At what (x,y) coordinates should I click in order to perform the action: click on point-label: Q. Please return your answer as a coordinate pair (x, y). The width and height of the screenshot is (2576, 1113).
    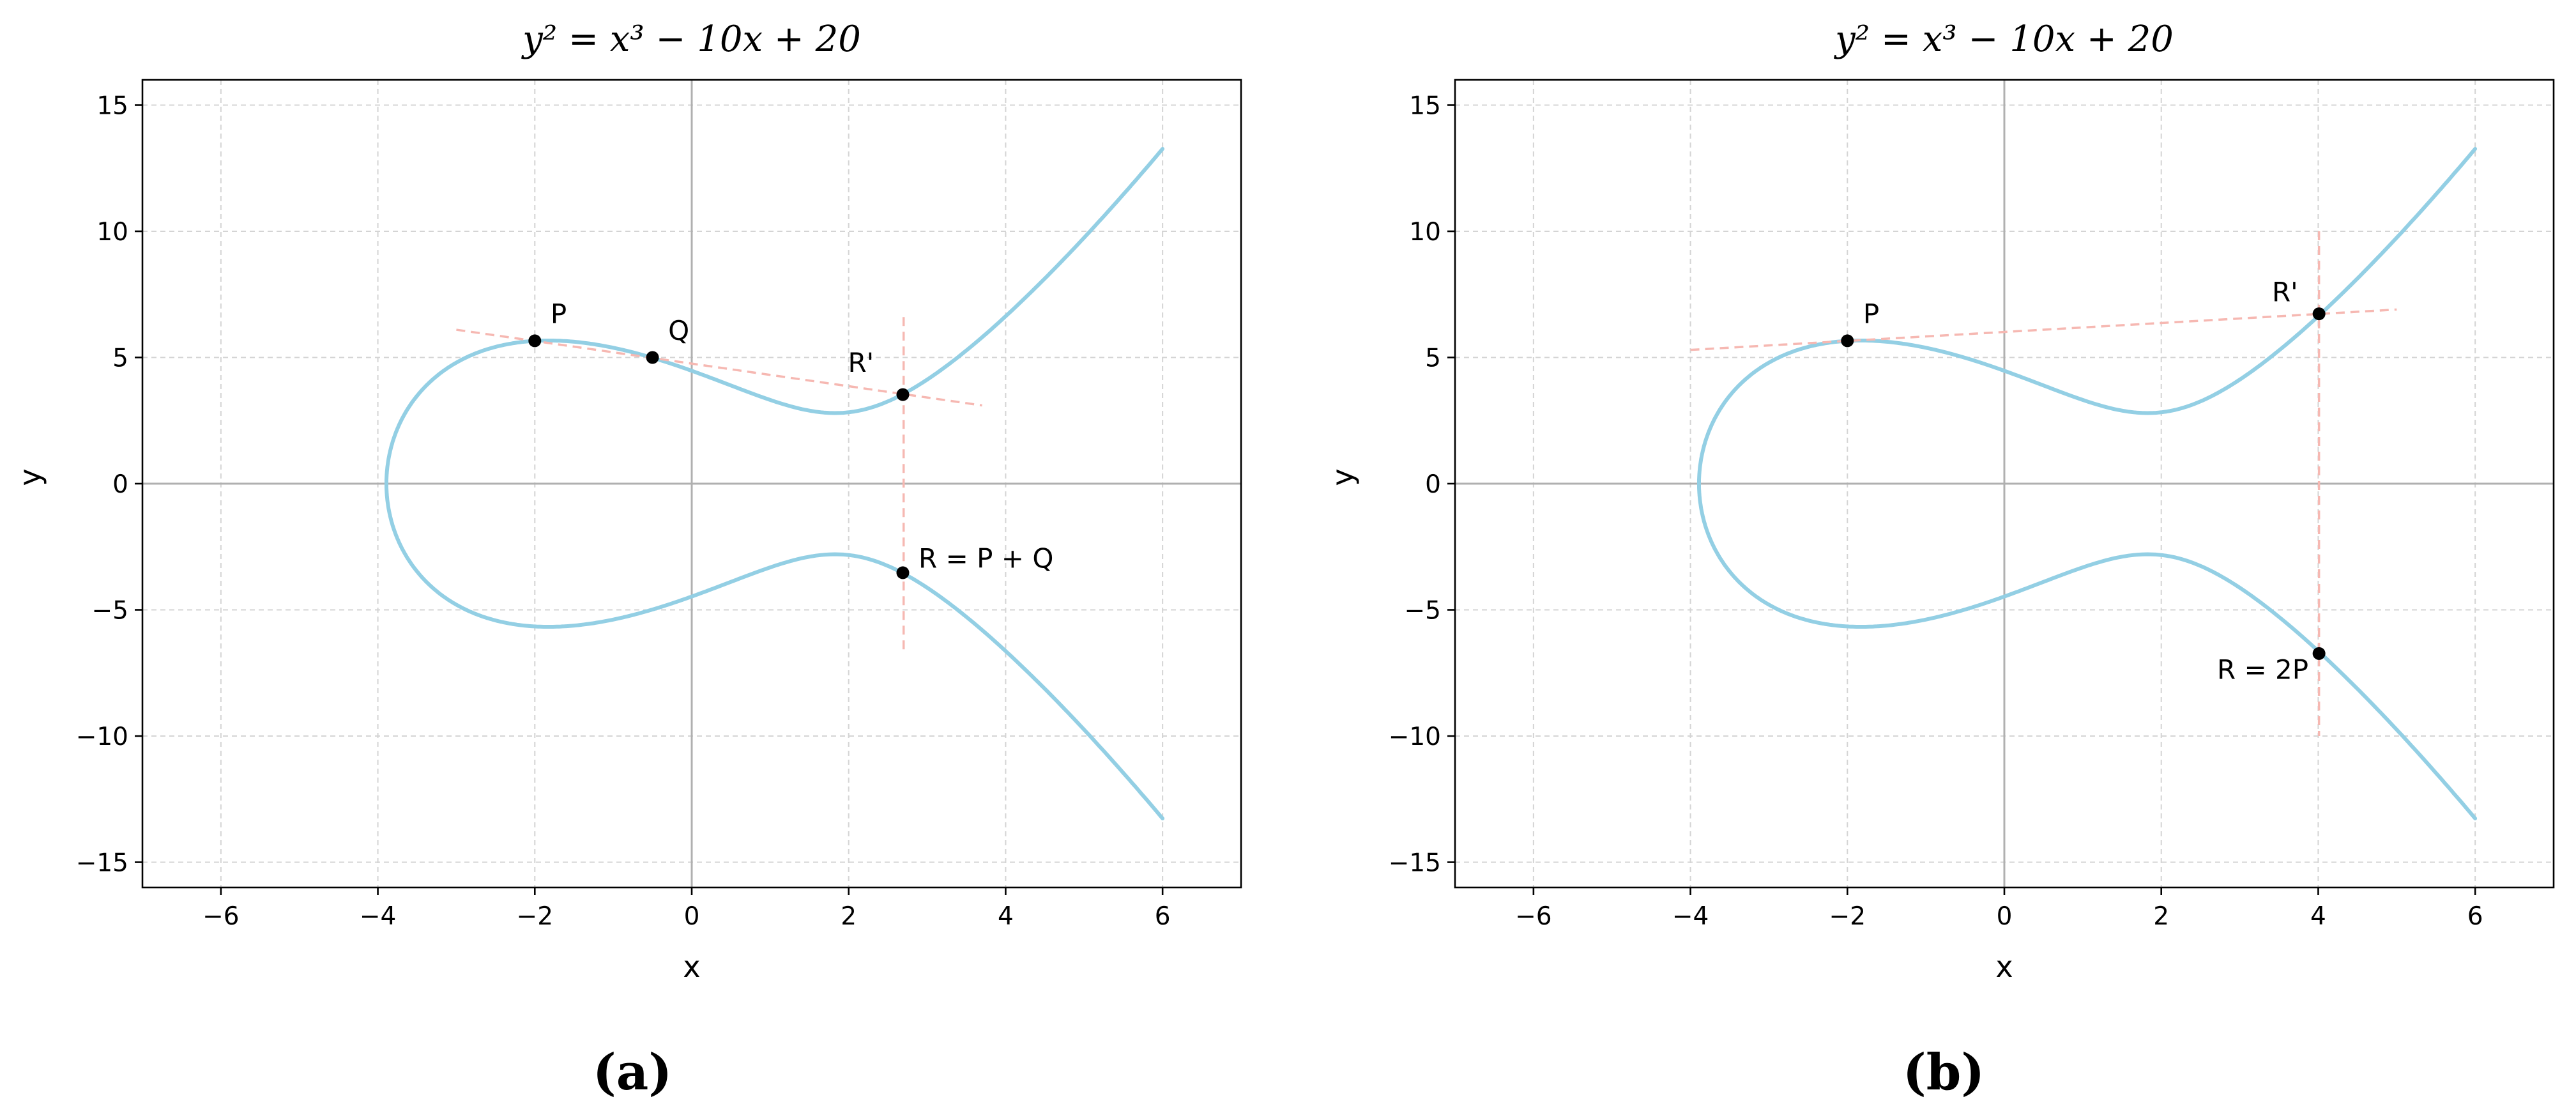
    Looking at the image, I should click on (679, 330).